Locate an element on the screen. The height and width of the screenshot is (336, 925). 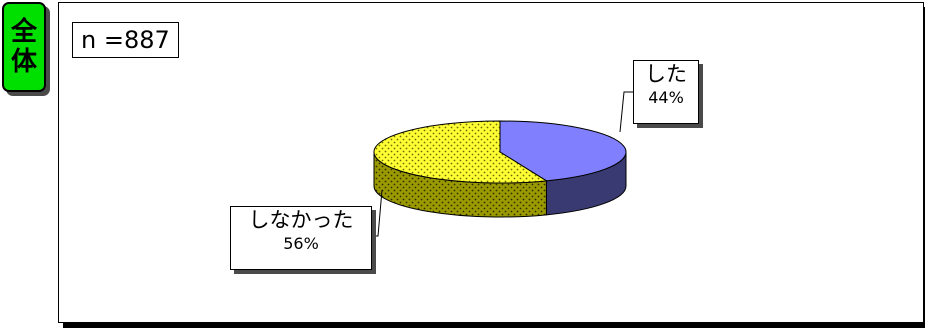
slice-label-did-not-value: 56% is located at coordinates (301, 243).